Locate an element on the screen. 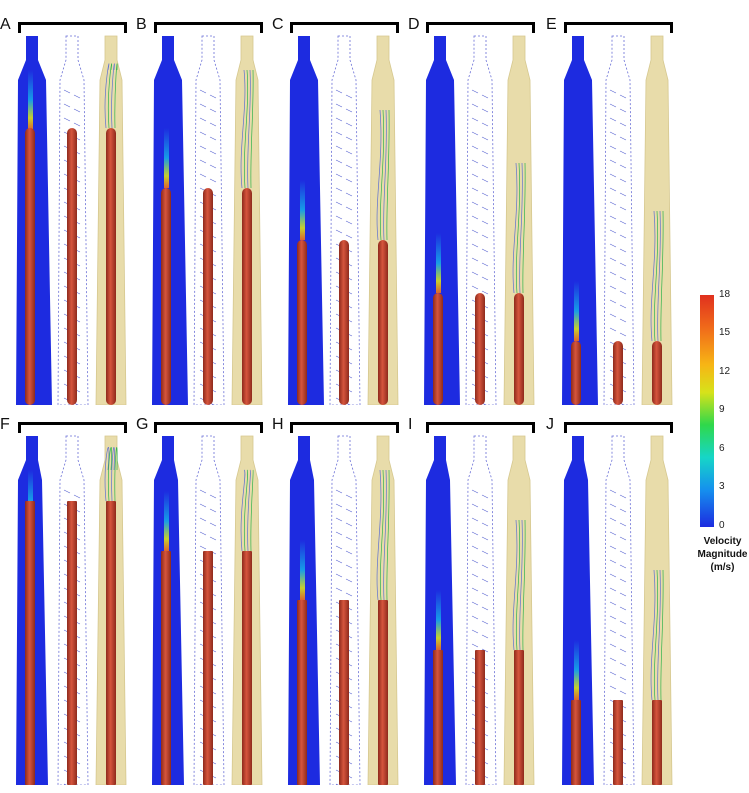 The height and width of the screenshot is (793, 749). panel-i: I is located at coordinates (471, 604).